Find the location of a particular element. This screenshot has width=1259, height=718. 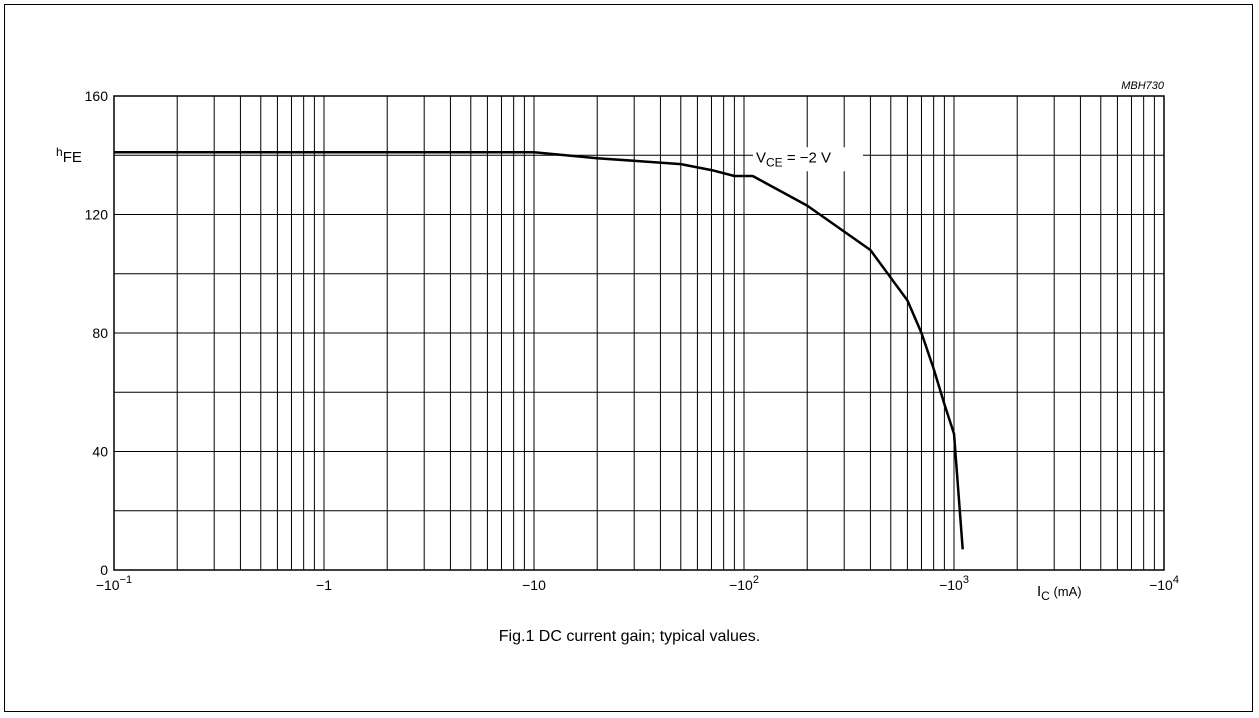

y-axis-label-sub: FE is located at coordinates (72, 157).